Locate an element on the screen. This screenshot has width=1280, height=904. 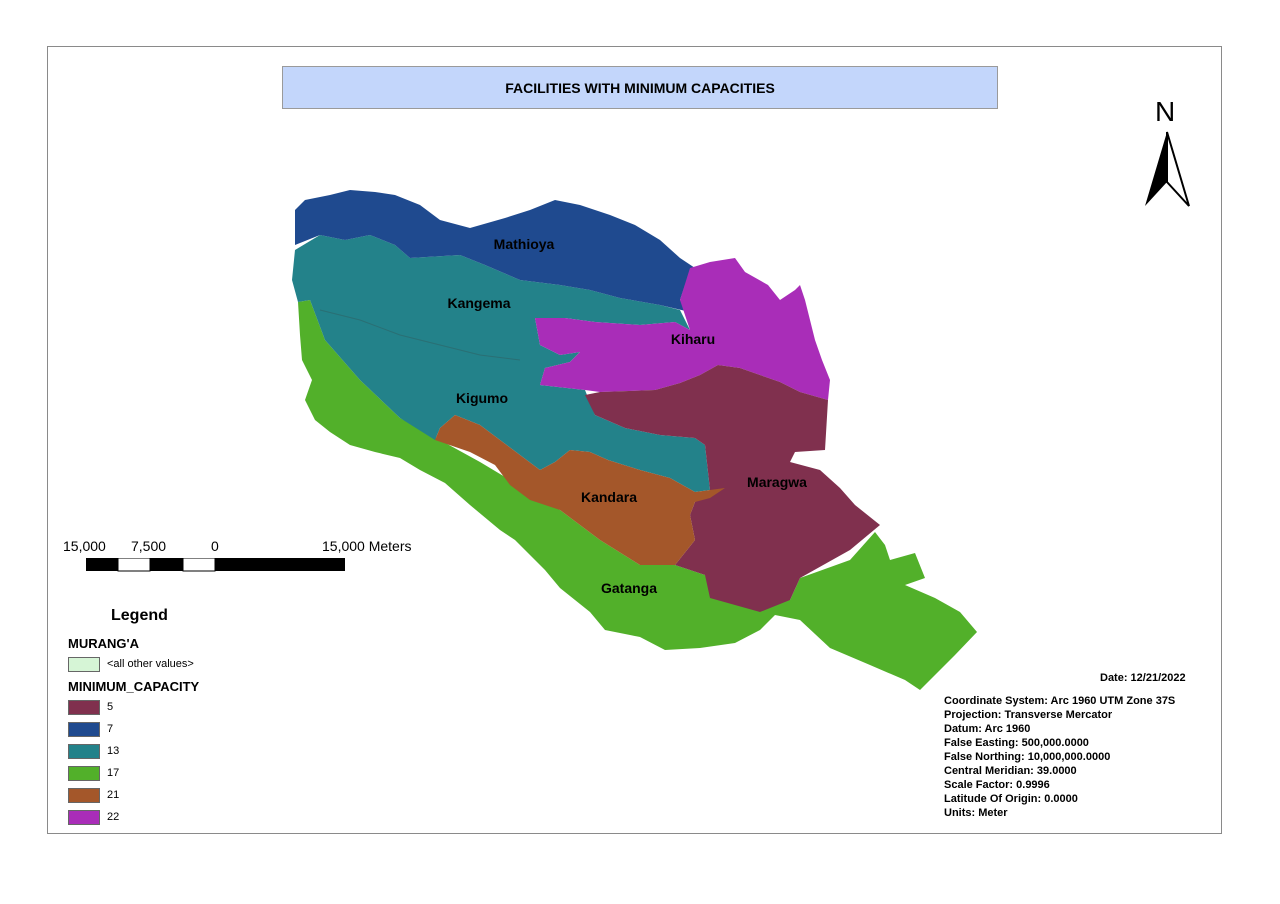
label-kigumo: Kigumo is located at coordinates (482, 398).